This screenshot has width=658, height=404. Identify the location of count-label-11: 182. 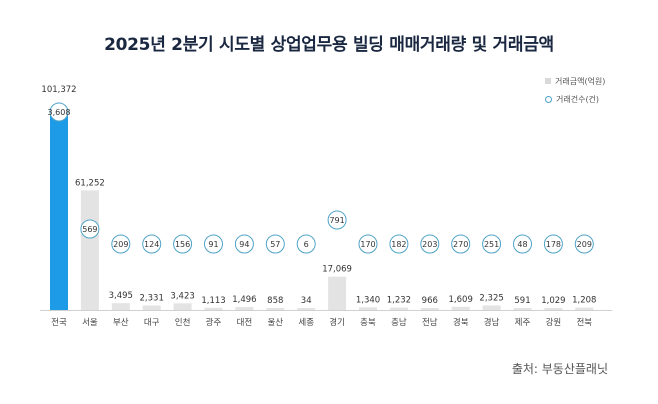
(398, 244).